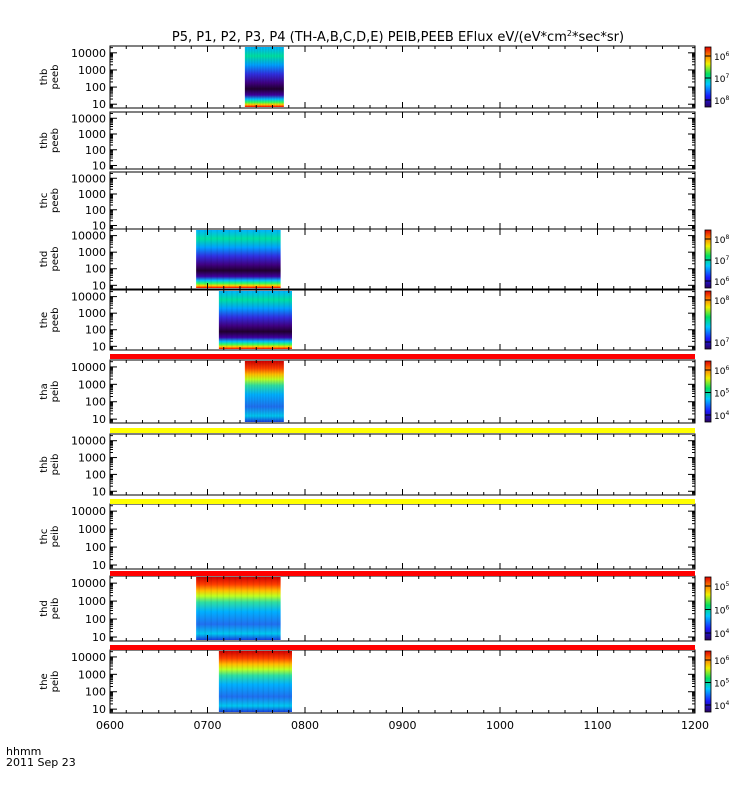  I want to click on panel-thd-peeb: 10 100 1000 10000 thd peeb 10⁸ 10⁷ 10⁶, so click(384, 260).